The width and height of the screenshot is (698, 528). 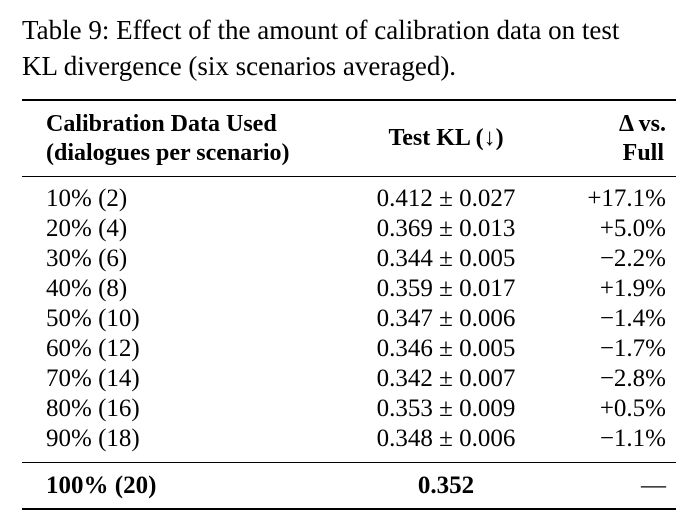 What do you see at coordinates (446, 138) in the screenshot?
I see `header-test-kl: Test KL (↓)` at bounding box center [446, 138].